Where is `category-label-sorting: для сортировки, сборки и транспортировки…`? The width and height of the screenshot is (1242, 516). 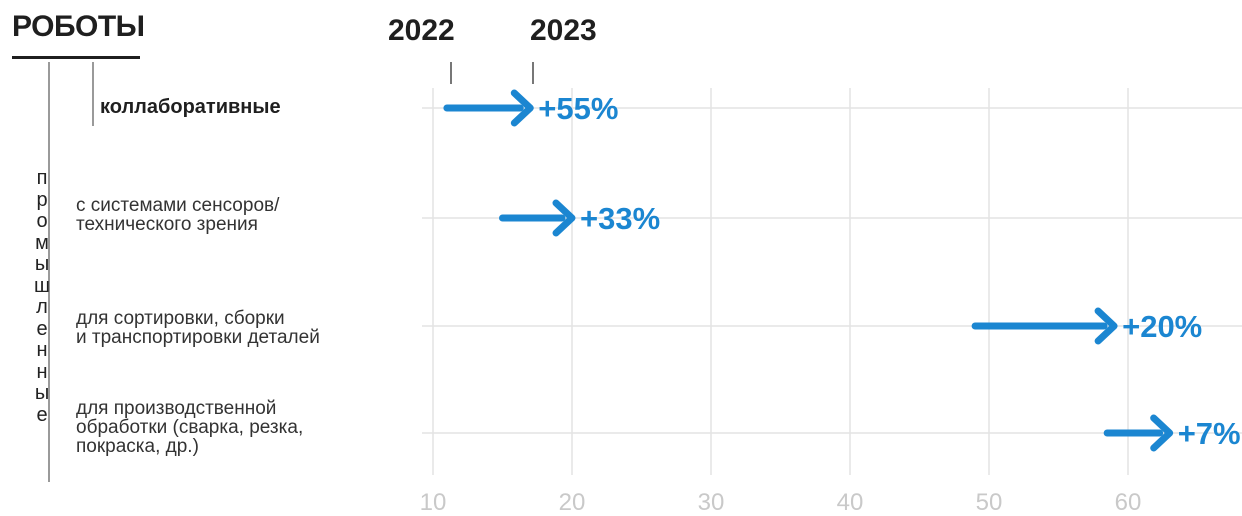 category-label-sorting: для сортировки, сборки и транспортировки… is located at coordinates (198, 328).